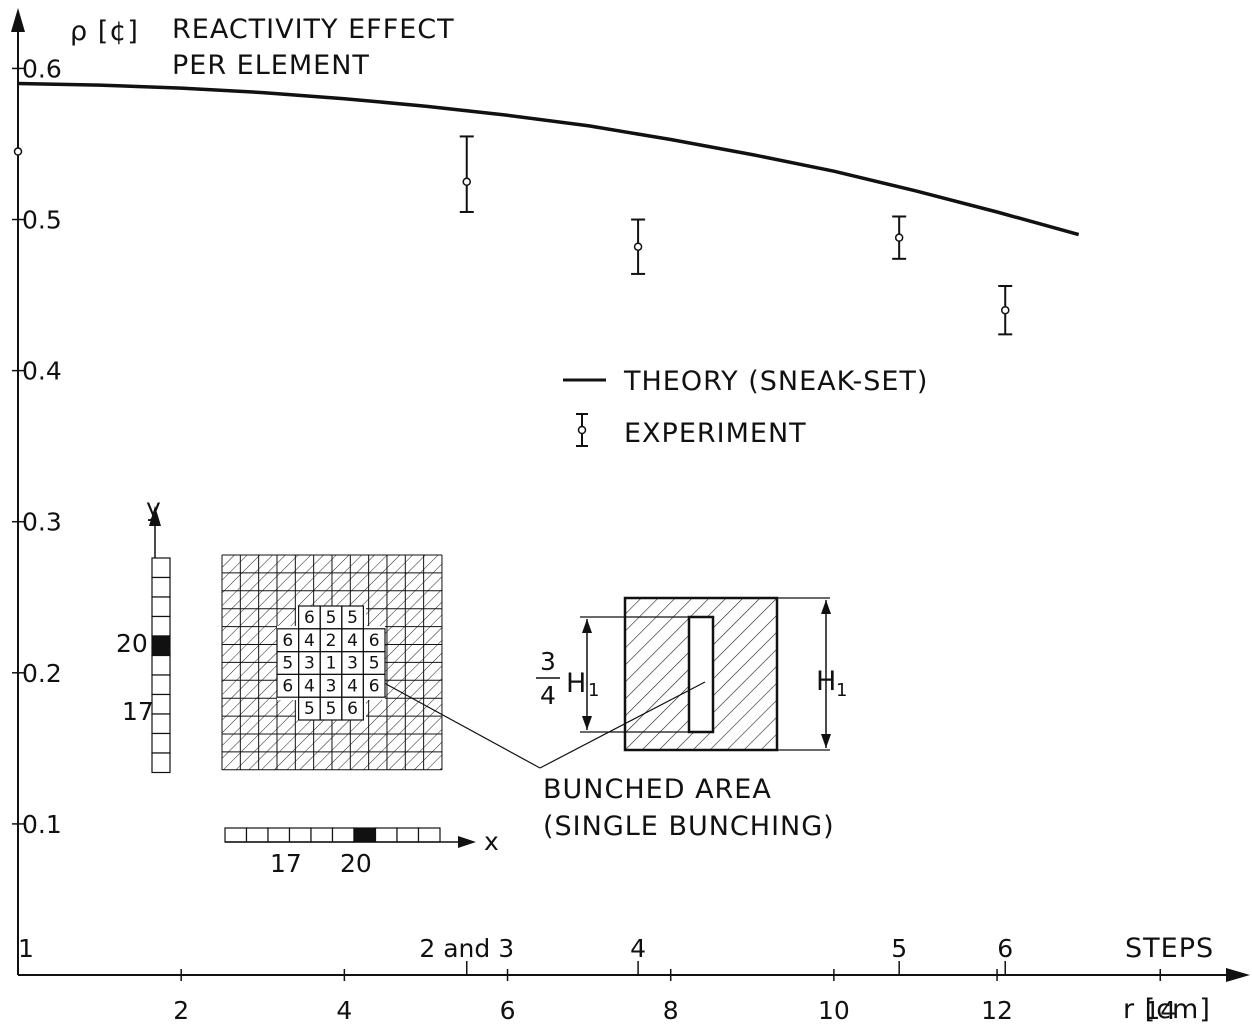 The width and height of the screenshot is (1252, 1028). I want to click on y-ticks: 0.1 0.2 0.3 0.4 0.5 0.6, so click(37, 446).